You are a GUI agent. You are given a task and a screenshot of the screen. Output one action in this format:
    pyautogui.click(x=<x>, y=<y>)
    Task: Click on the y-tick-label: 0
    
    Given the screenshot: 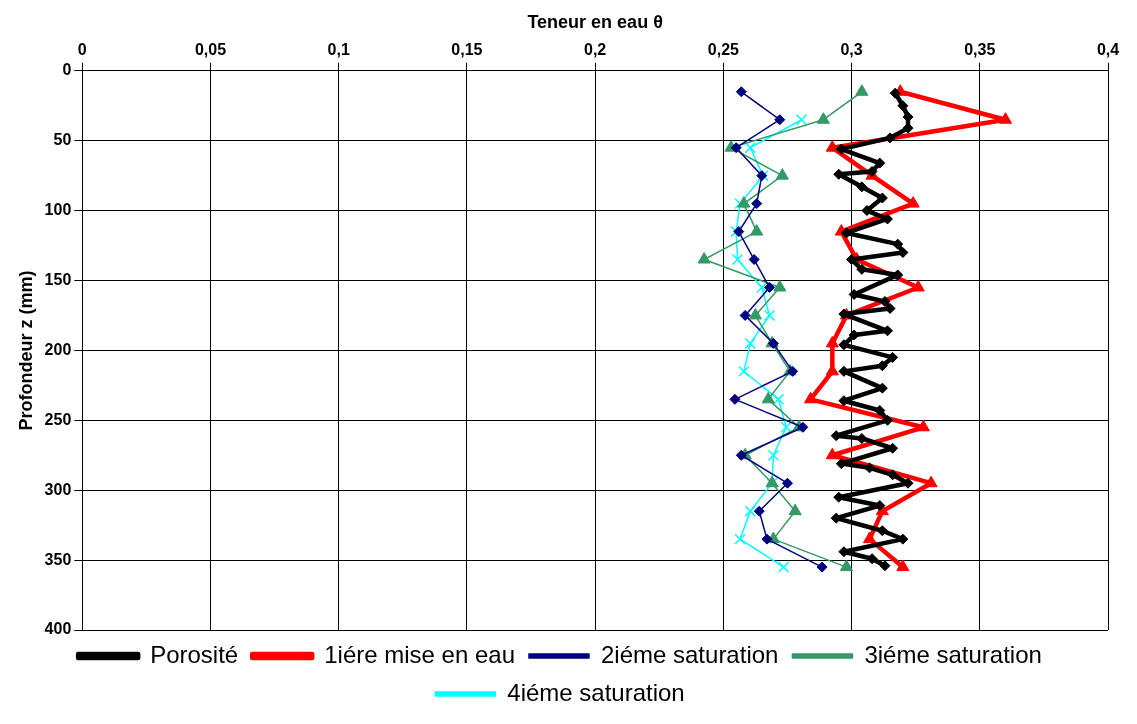 What is the action you would take?
    pyautogui.click(x=67, y=70)
    